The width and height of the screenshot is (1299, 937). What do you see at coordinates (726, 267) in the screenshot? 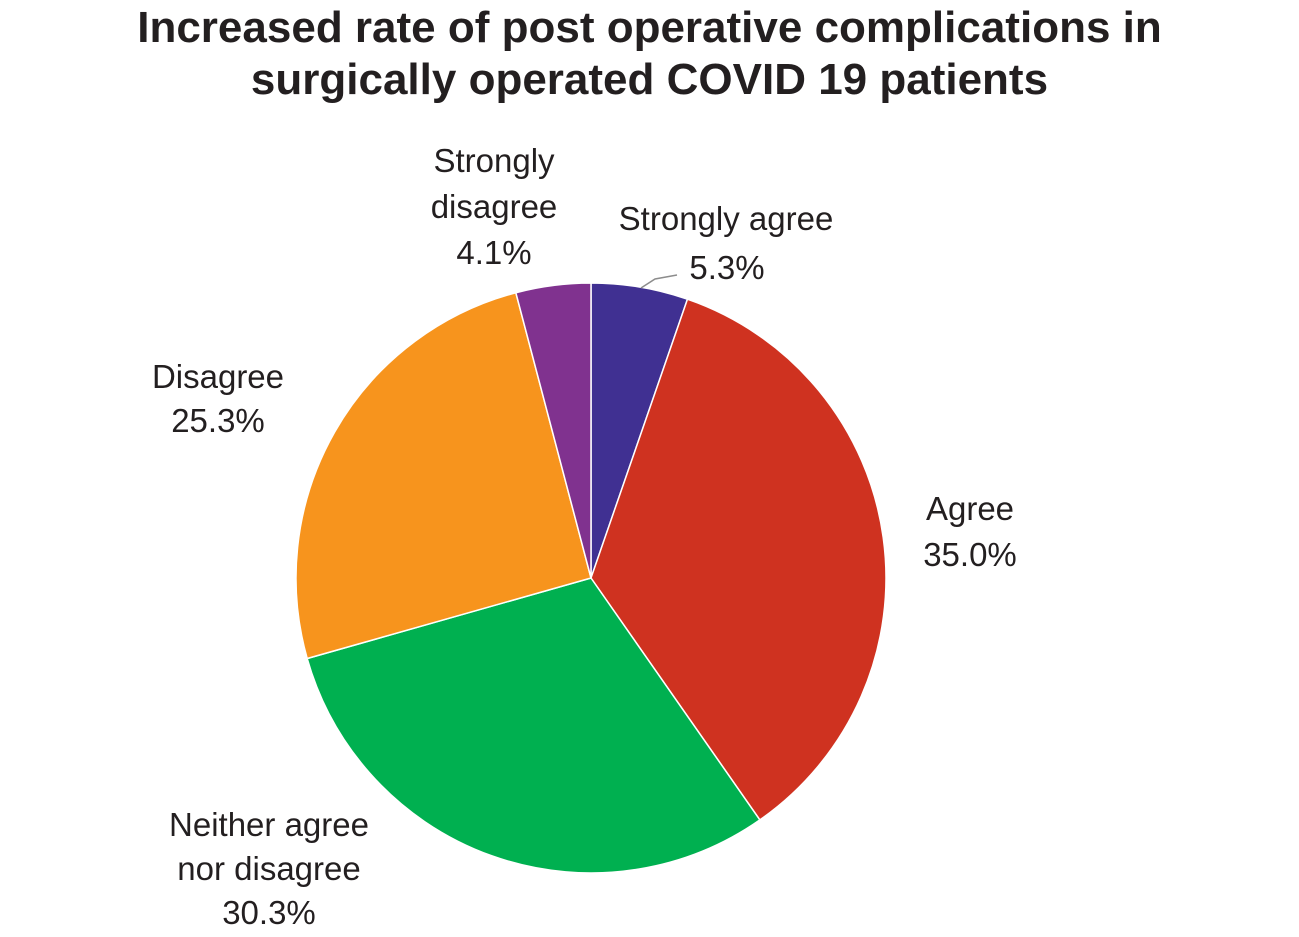
I see `slice-value-strongly-agree: 5.3%` at bounding box center [726, 267].